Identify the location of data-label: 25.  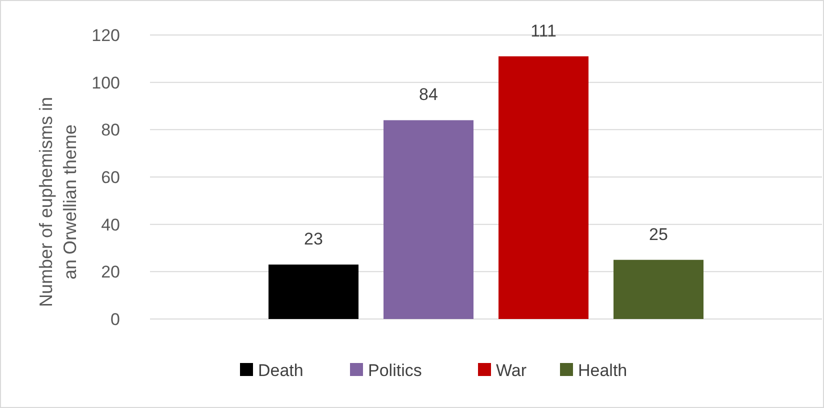
(658, 234).